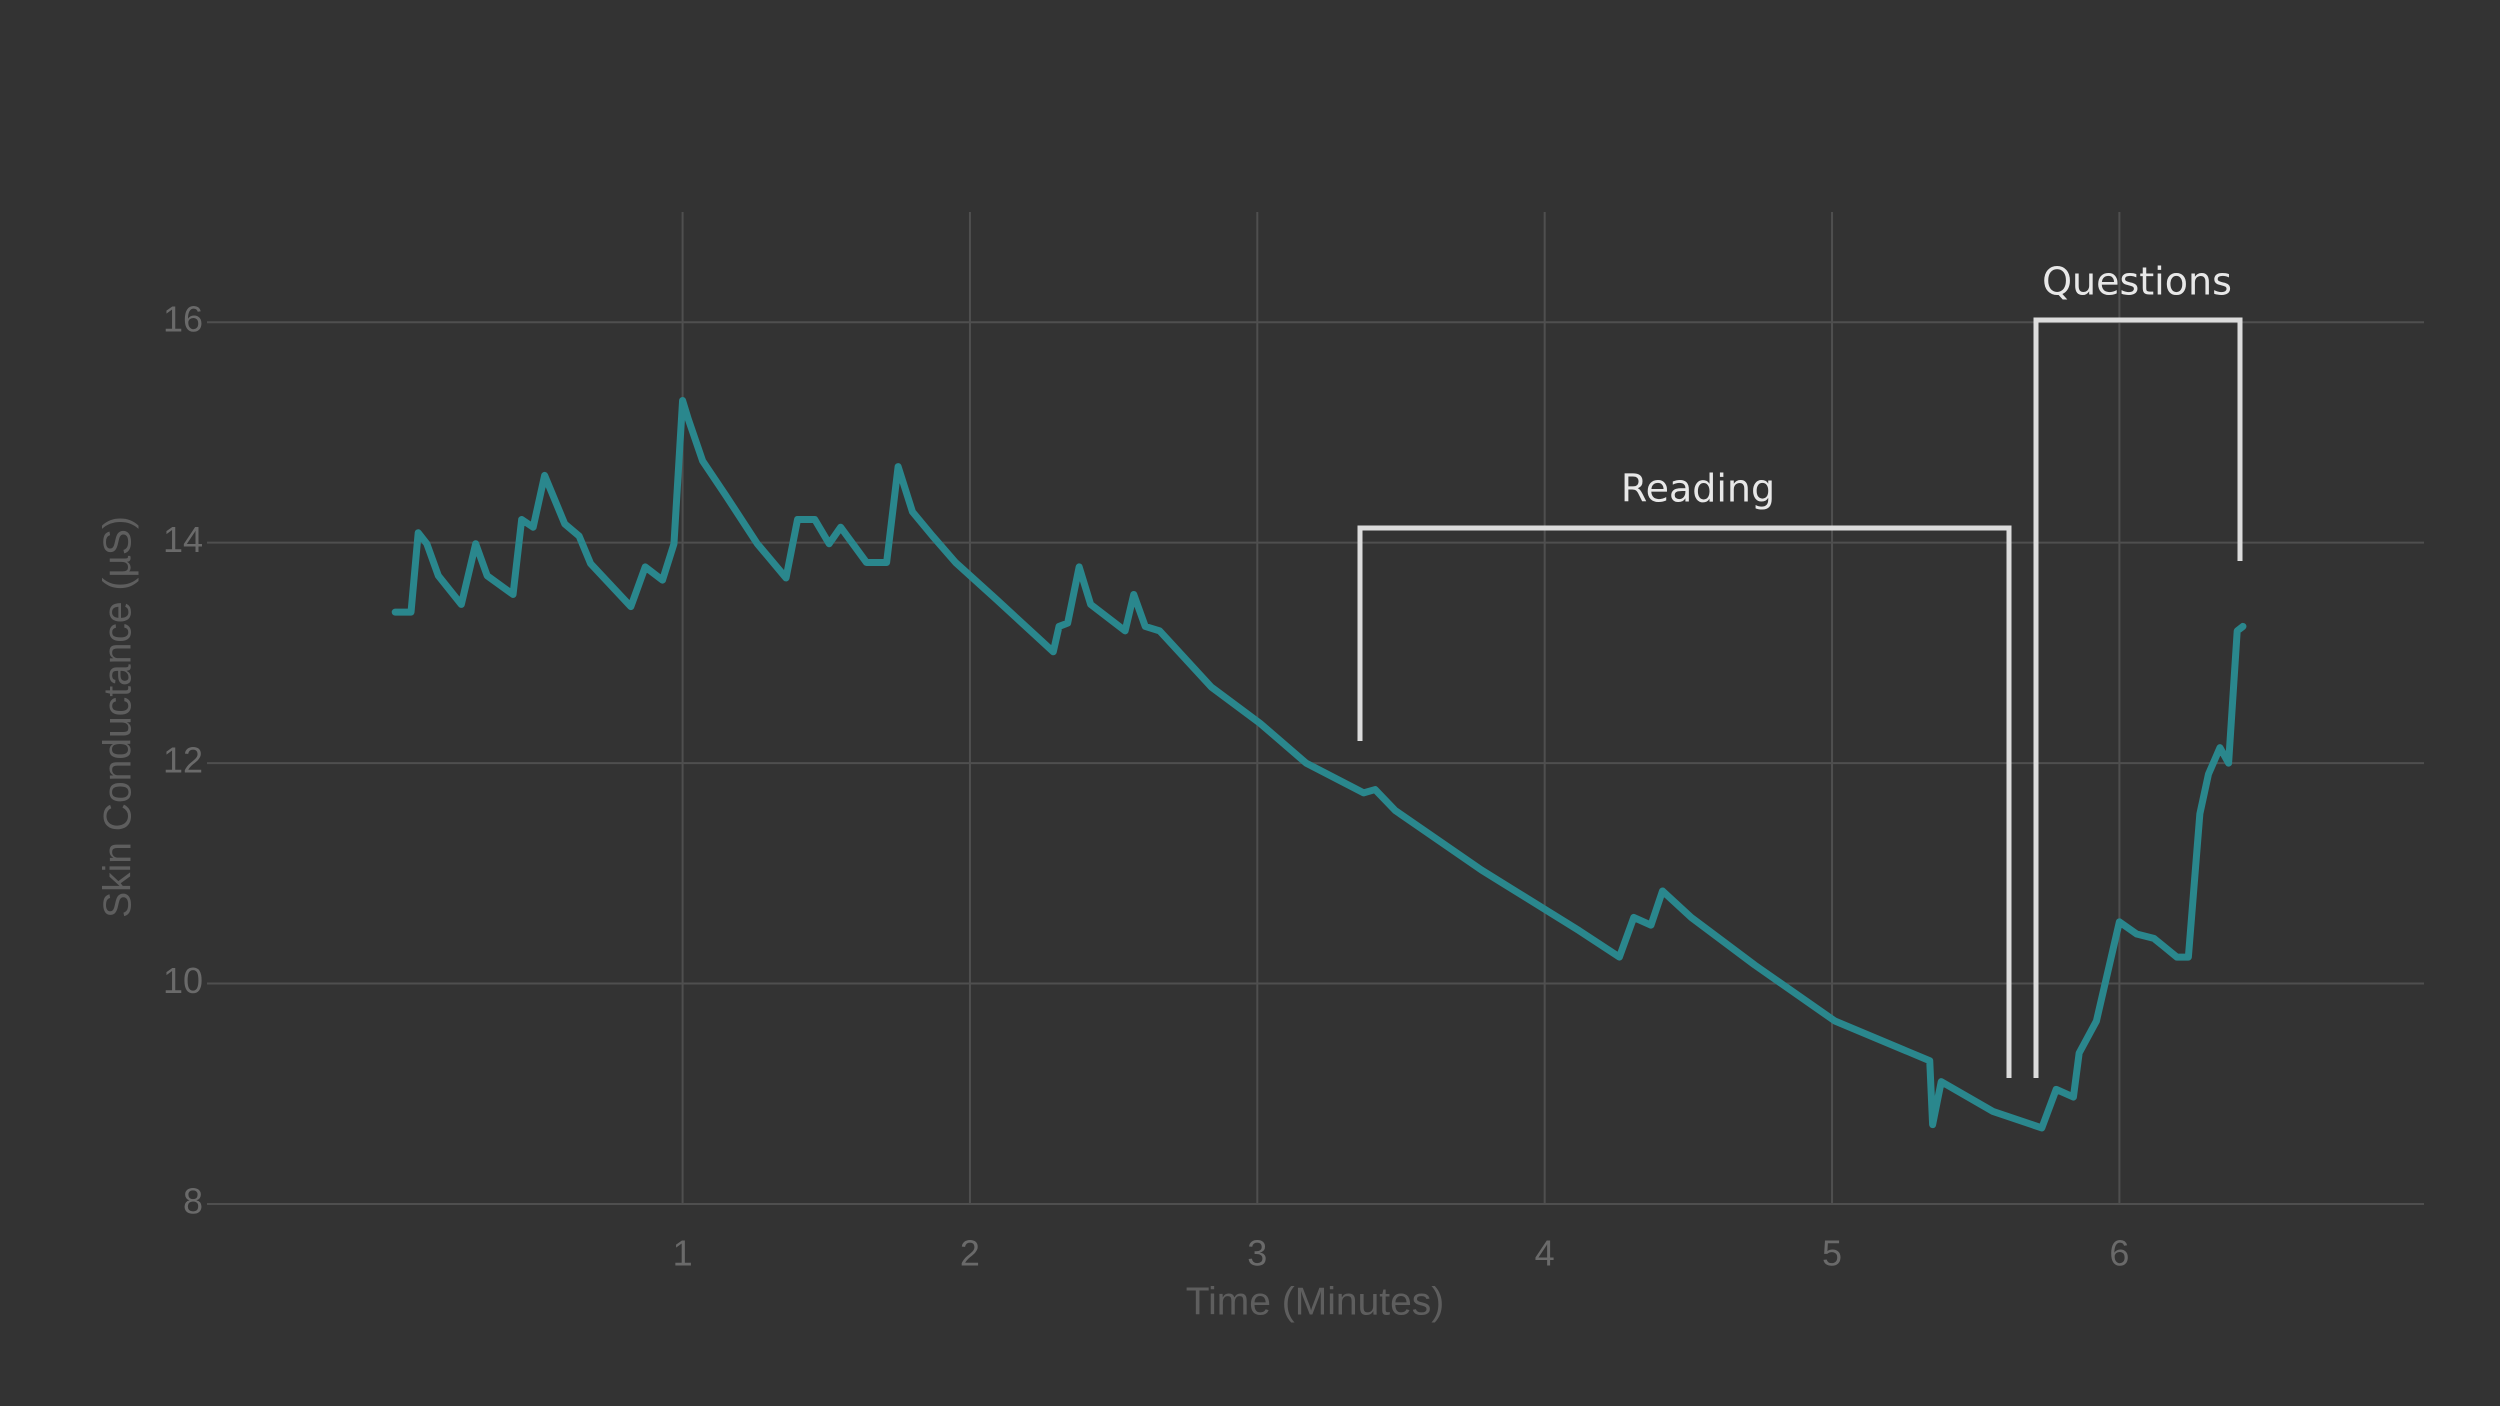 Image resolution: width=2500 pixels, height=1406 pixels. What do you see at coordinates (1832, 1253) in the screenshot?
I see `x-tick-label: 5` at bounding box center [1832, 1253].